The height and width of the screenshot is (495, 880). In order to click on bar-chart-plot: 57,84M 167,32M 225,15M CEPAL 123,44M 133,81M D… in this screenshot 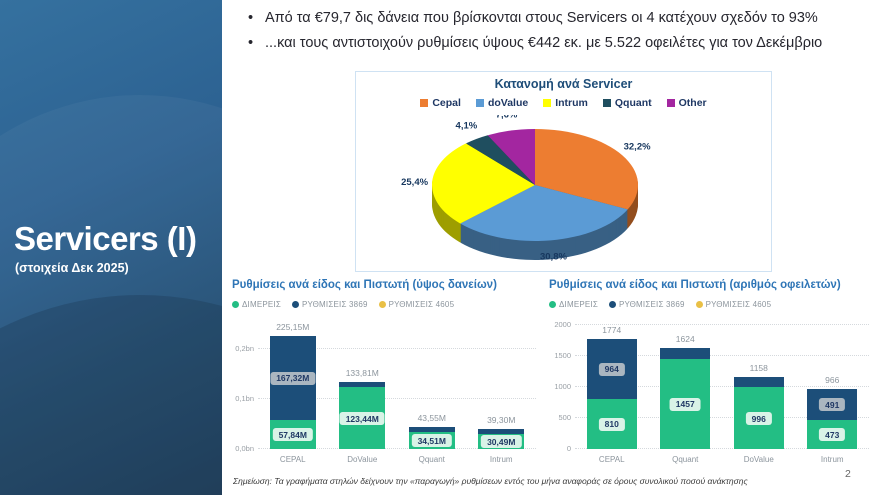, I will do `click(397, 392)`.